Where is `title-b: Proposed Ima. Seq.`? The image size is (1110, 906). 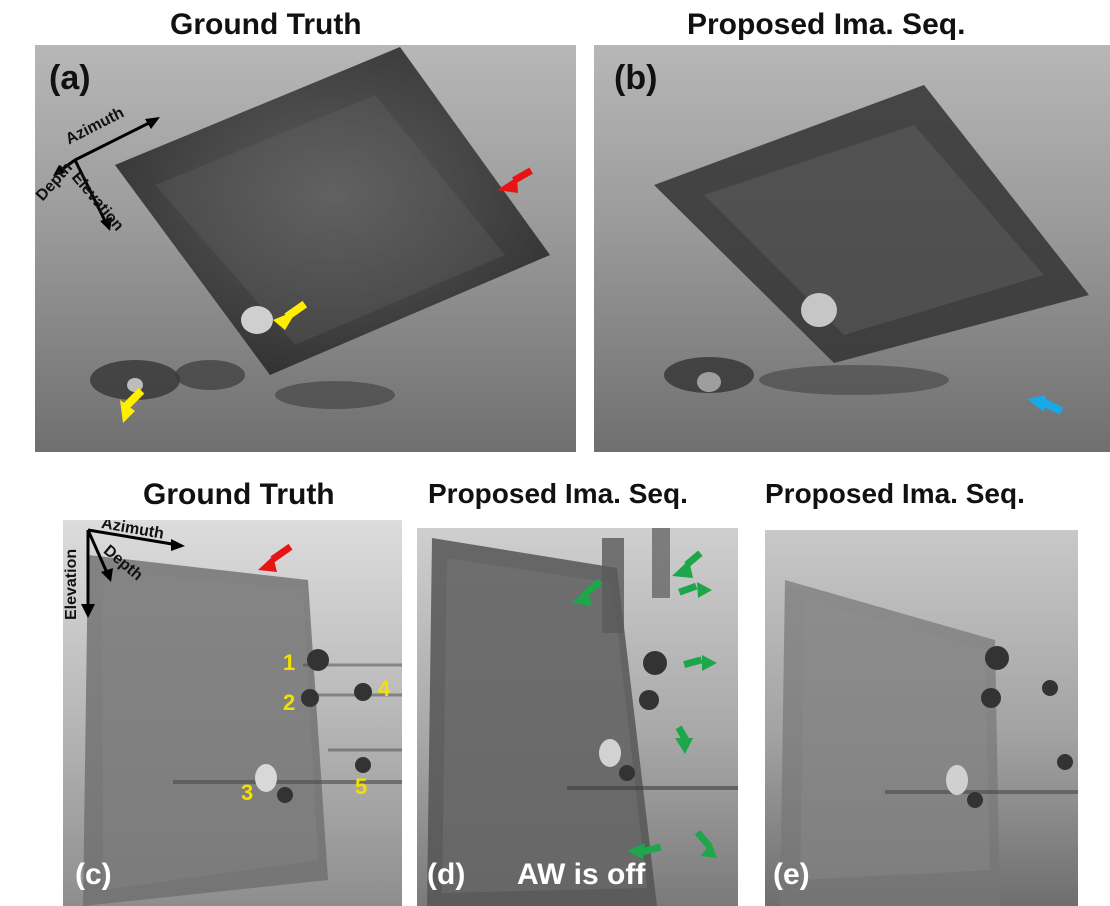
title-b: Proposed Ima. Seq. is located at coordinates (826, 24).